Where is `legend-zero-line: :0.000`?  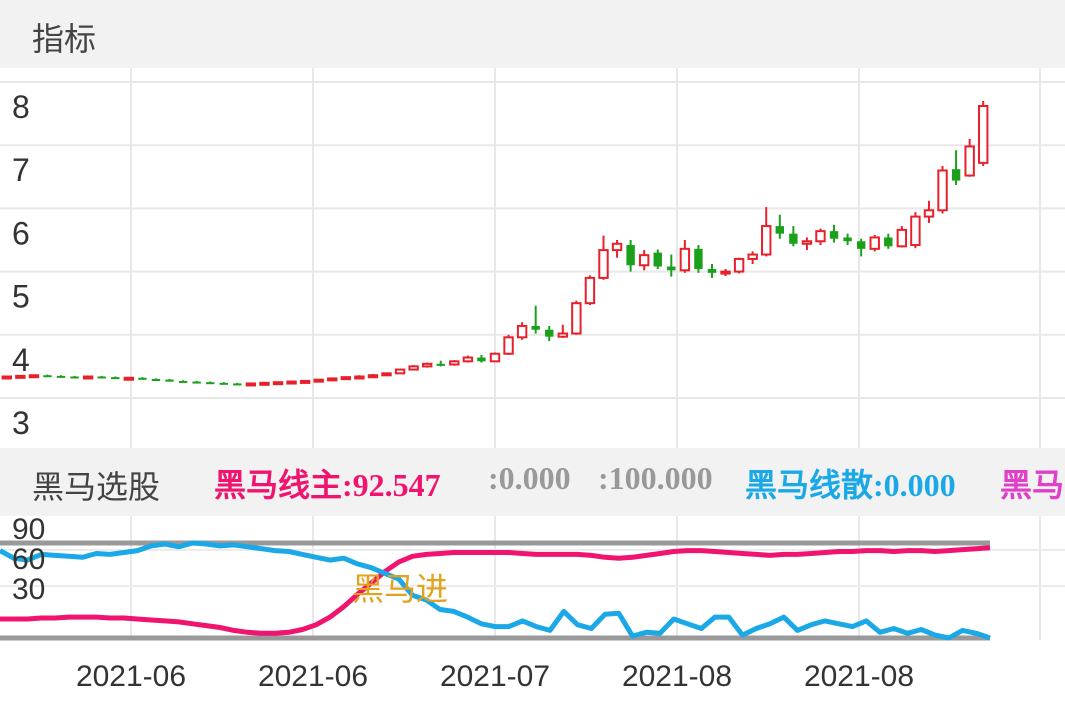
legend-zero-line: :0.000 is located at coordinates (529, 478).